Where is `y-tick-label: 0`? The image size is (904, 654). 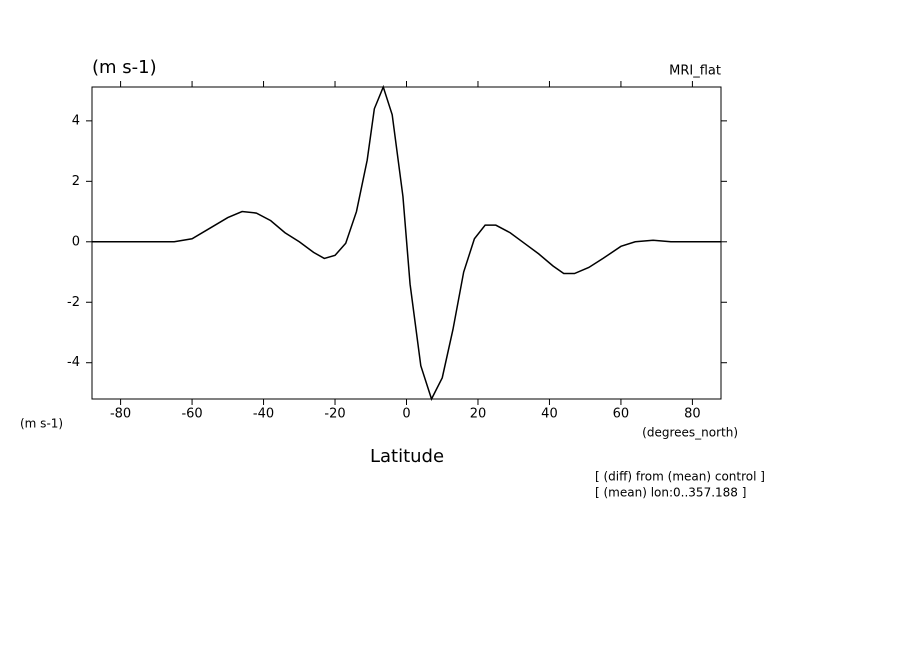
y-tick-label: 0 is located at coordinates (76, 241).